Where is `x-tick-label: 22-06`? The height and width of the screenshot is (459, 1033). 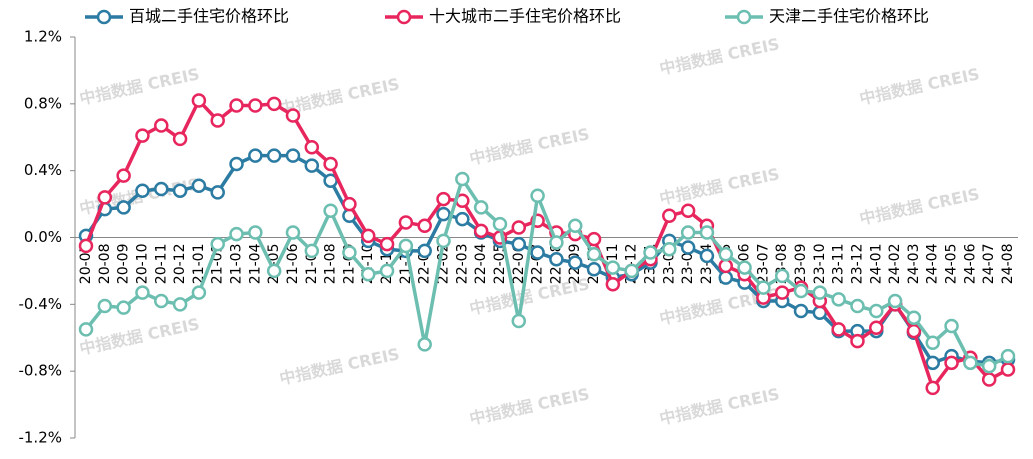 x-tick-label: 22-06 is located at coordinates (519, 263).